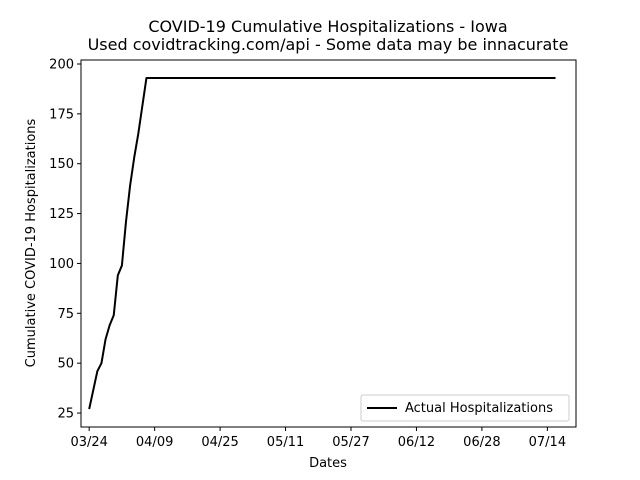 This screenshot has height=480, width=640. What do you see at coordinates (65, 414) in the screenshot?
I see `y-tick-label: 25` at bounding box center [65, 414].